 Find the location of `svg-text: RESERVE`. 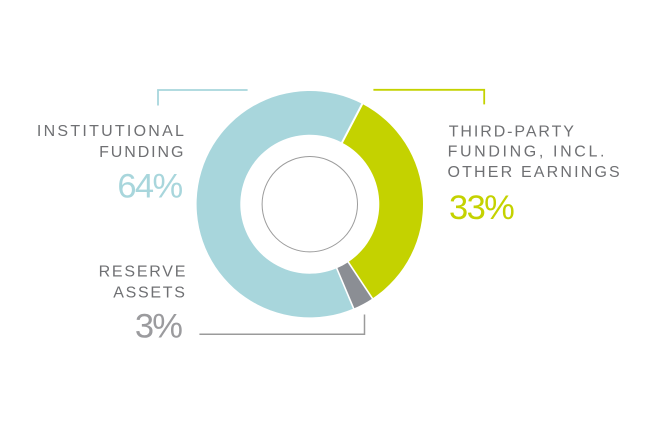

svg-text: RESERVE is located at coordinates (143, 271).